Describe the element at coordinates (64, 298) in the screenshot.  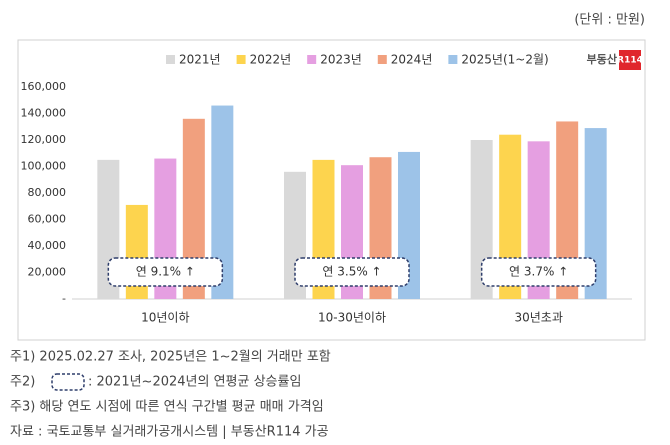
I see `y-tick-label: -` at that location.